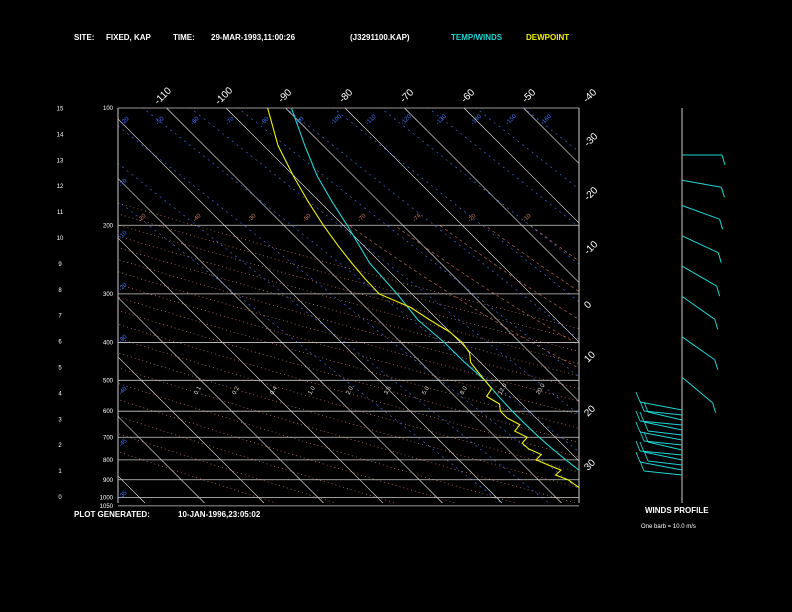 This screenshot has height=612, width=792. Describe the element at coordinates (546, 119) in the screenshot. I see `mixing-ratio-label: -160` at that location.